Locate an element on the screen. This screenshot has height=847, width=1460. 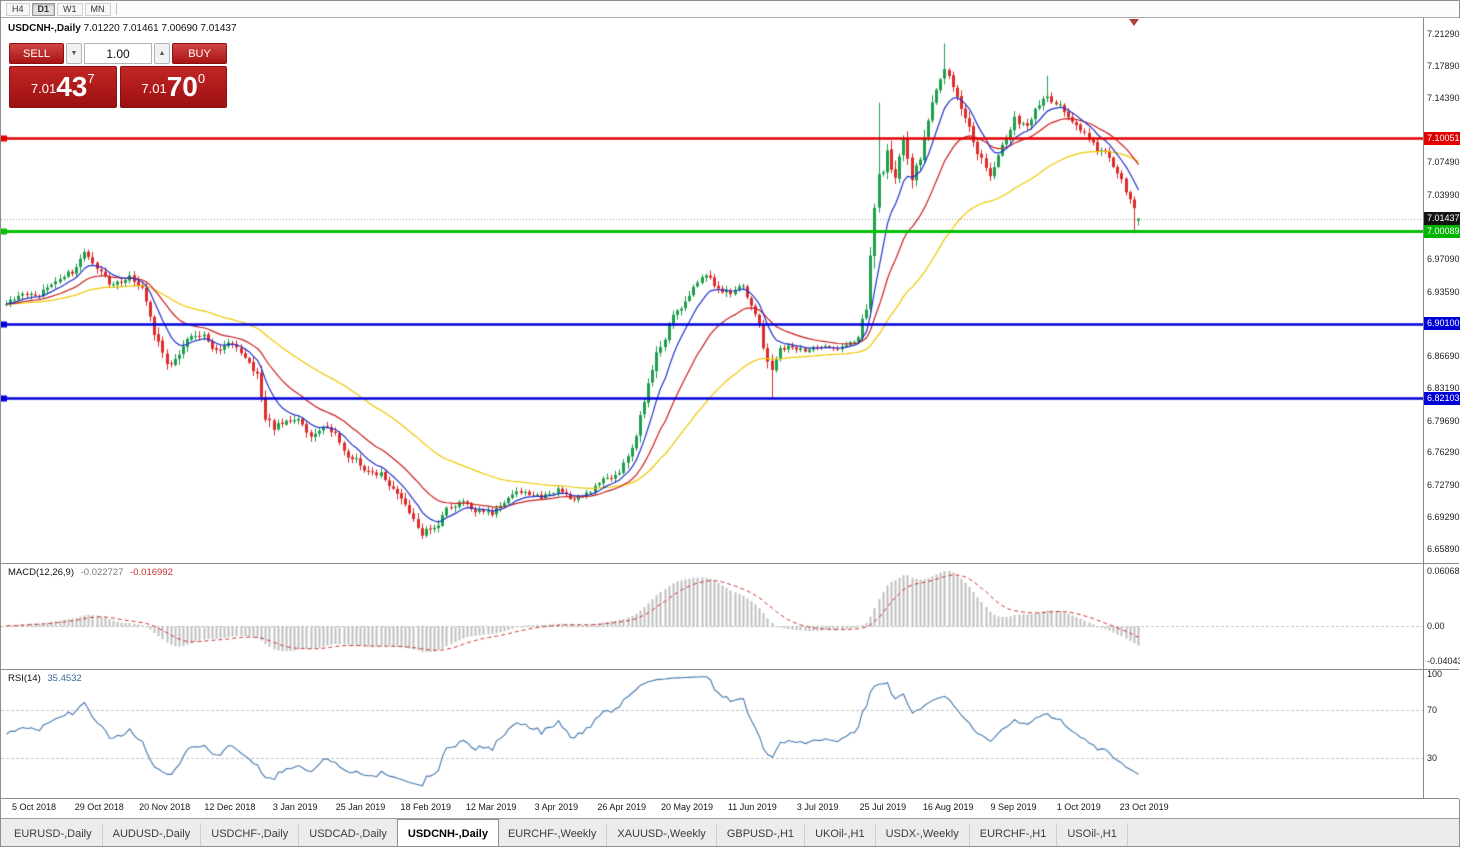
volume-increase-button: ▲ is located at coordinates (162, 53).